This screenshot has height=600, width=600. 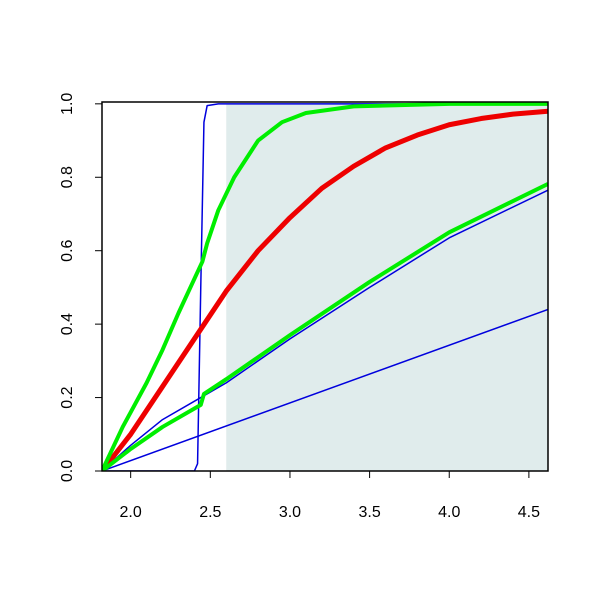 What do you see at coordinates (290, 512) in the screenshot?
I see `x-tick-label: 3.0` at bounding box center [290, 512].